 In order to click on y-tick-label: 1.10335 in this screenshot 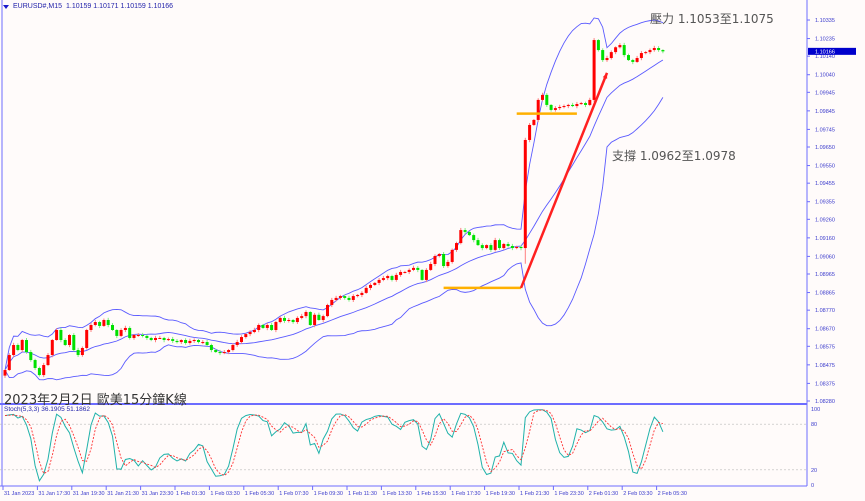, I will do `click(825, 21)`.